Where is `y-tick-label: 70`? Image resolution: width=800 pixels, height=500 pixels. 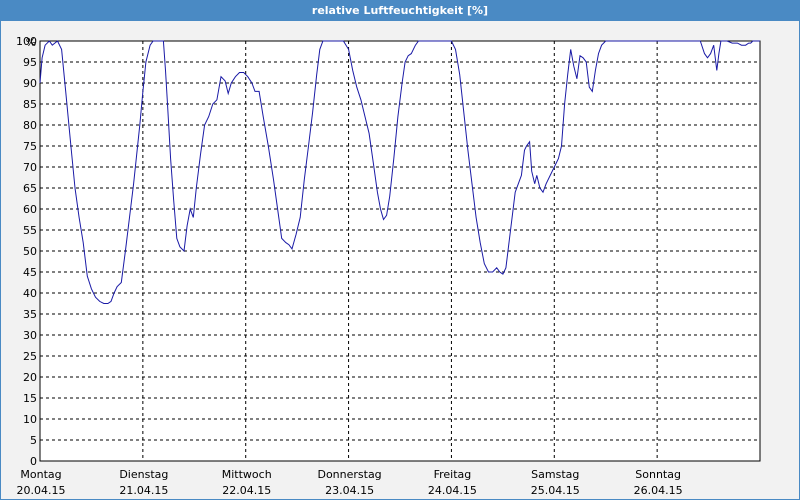
y-tick-label: 70 is located at coordinates (30, 167).